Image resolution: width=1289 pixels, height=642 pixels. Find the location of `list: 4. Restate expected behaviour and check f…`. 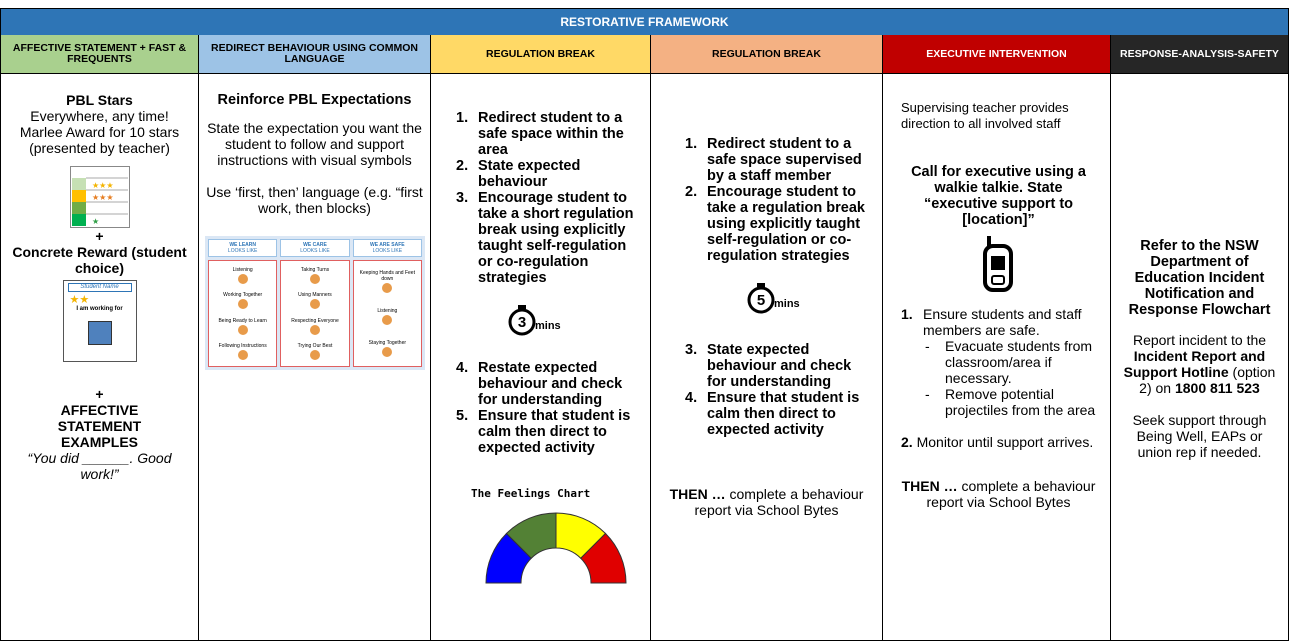

list: 4. Restate expected behaviour and check f… is located at coordinates (550, 408).